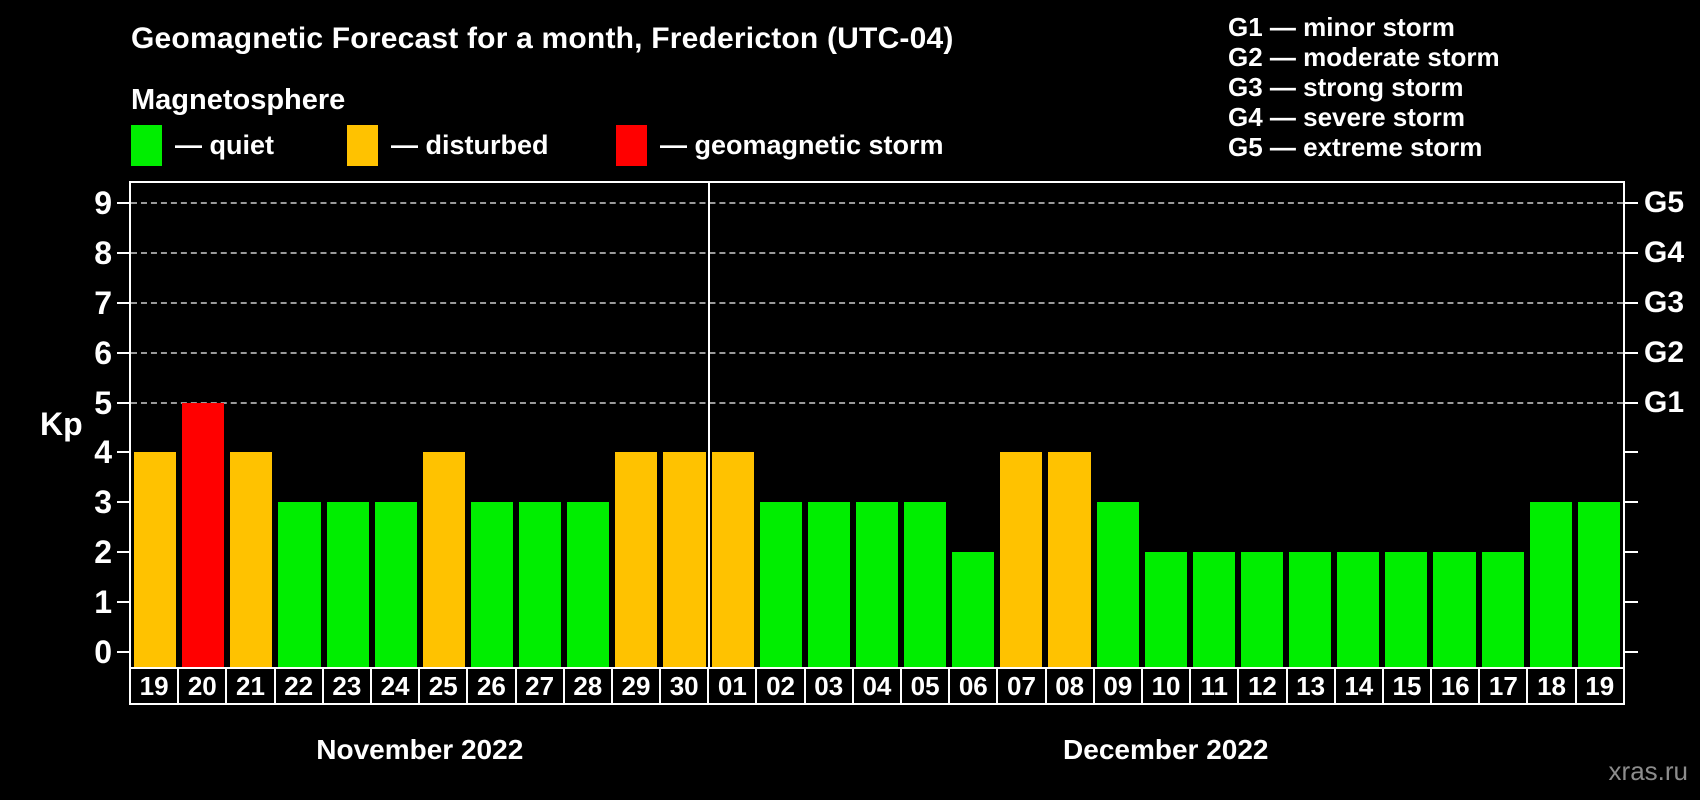  What do you see at coordinates (1341, 27) in the screenshot?
I see `g-legend-line-1: G1 — minor storm` at bounding box center [1341, 27].